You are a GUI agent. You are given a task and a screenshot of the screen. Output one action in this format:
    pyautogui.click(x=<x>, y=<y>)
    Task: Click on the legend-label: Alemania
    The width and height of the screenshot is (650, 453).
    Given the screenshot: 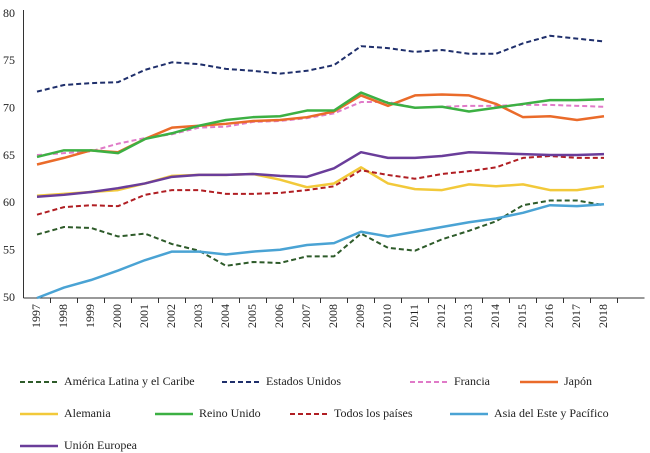 What is the action you would take?
    pyautogui.click(x=87, y=413)
    